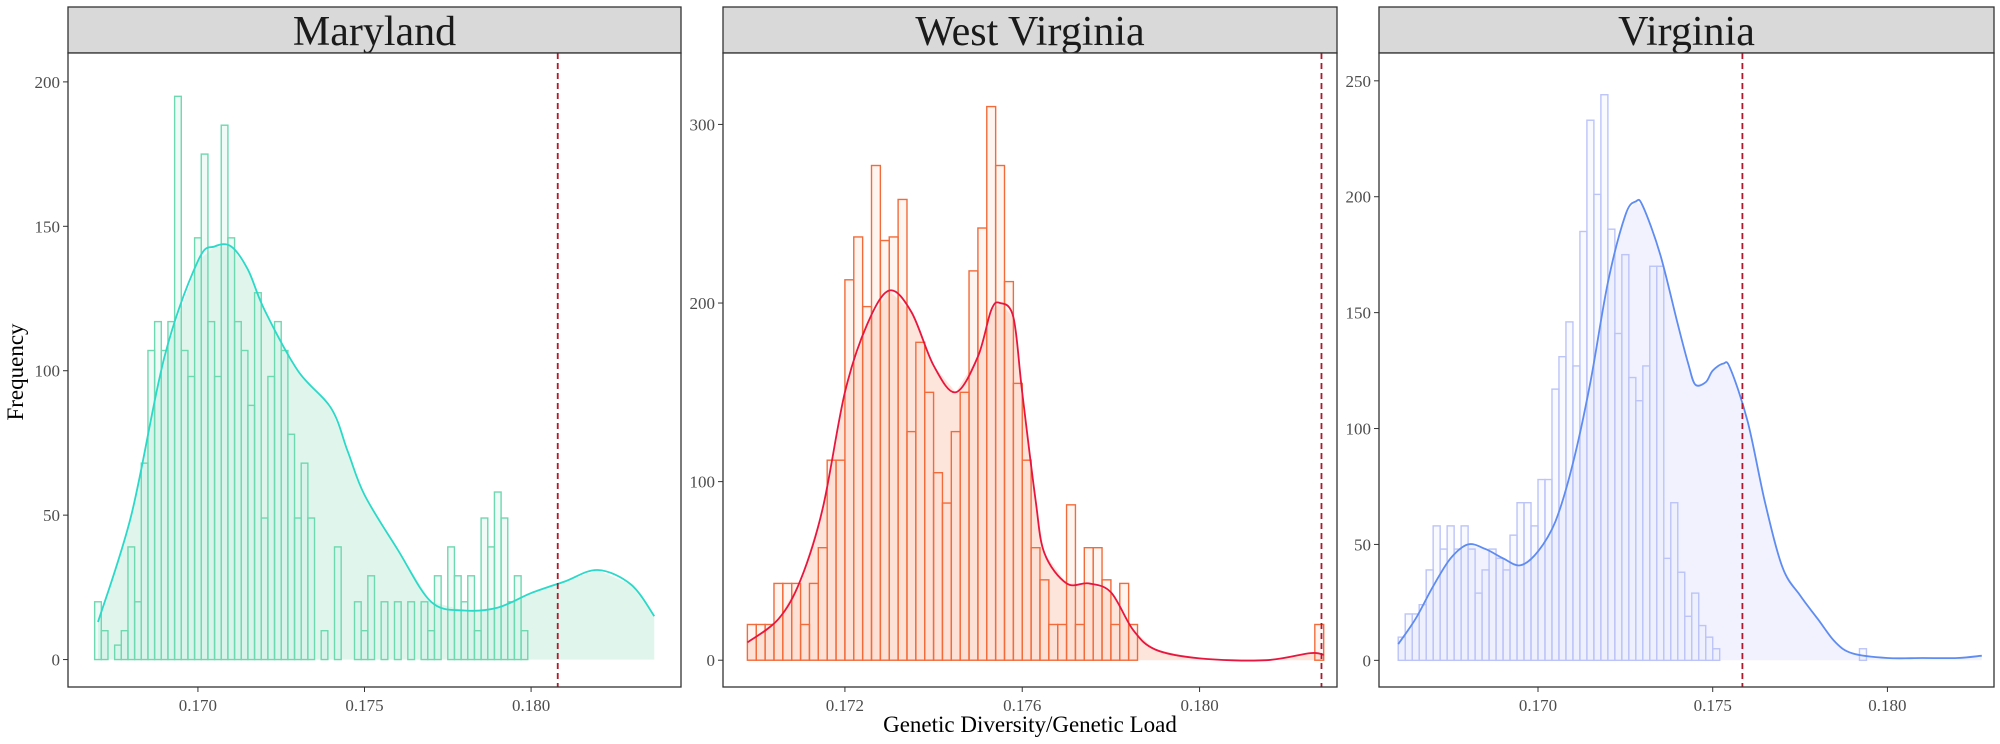  I want to click on panel-strip, so click(1686, 30).